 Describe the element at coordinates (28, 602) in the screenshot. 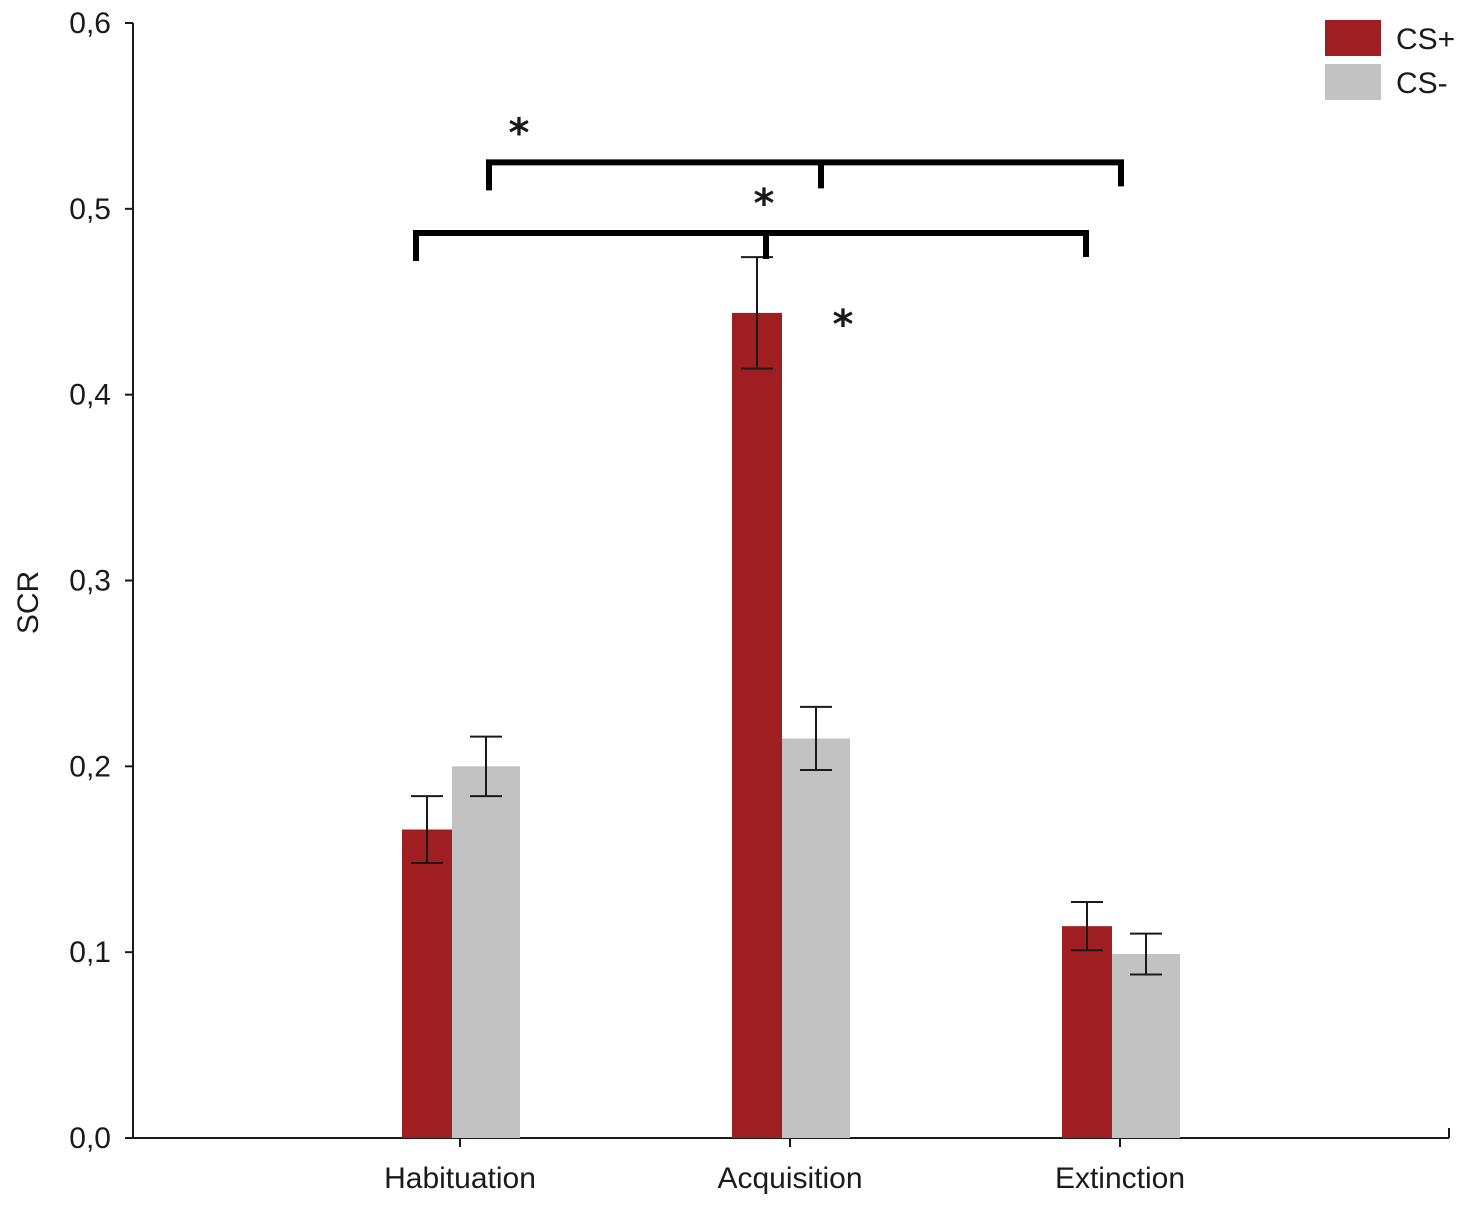

I see `y-axis-title: SCR` at that location.